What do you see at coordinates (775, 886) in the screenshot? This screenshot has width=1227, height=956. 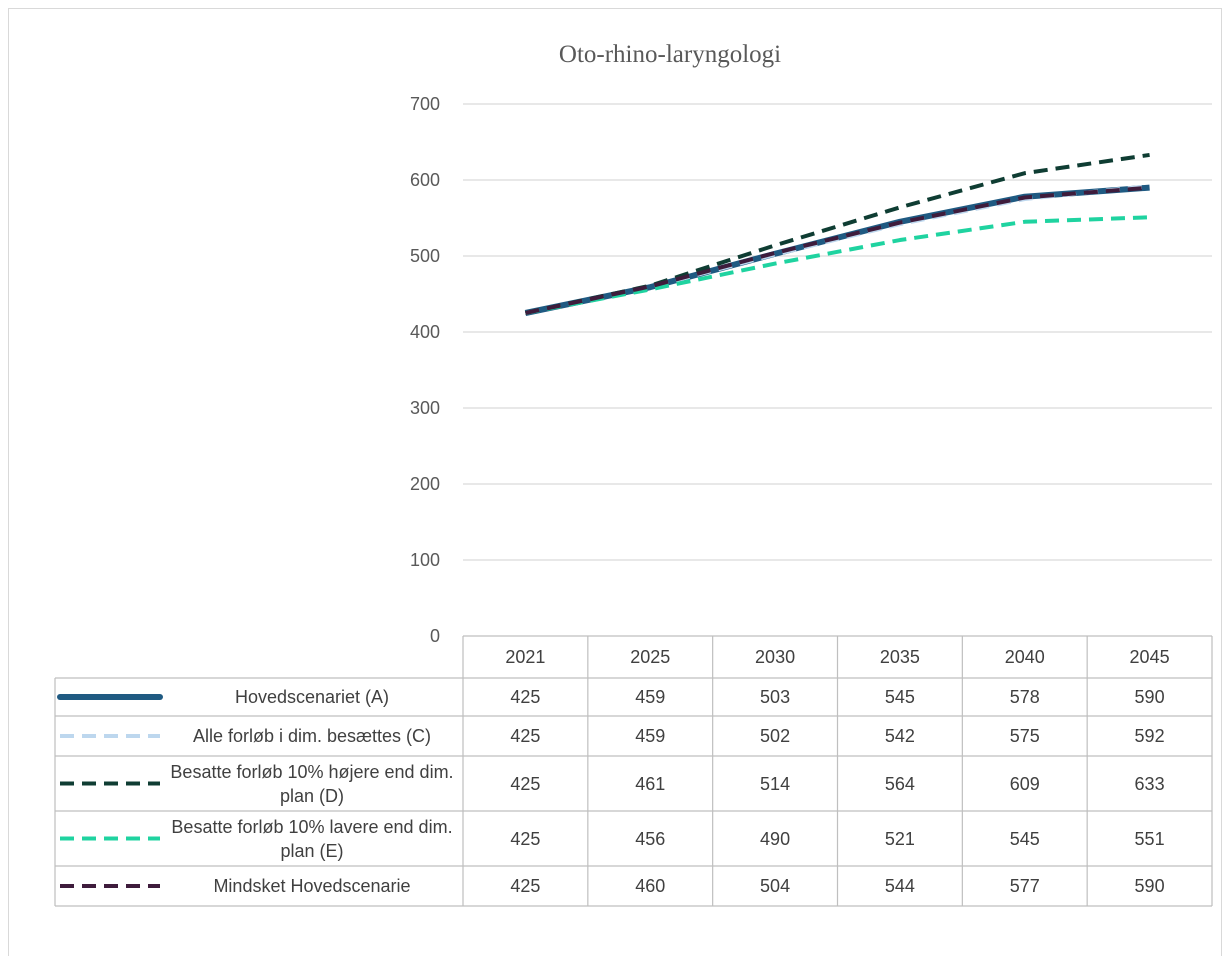 I see `table-value: 504` at bounding box center [775, 886].